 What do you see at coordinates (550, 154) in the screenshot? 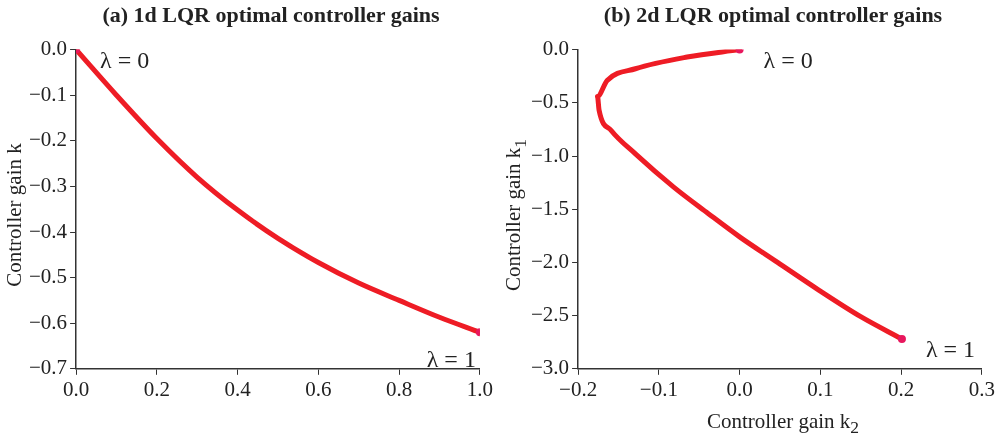
I see `y-tick-label: −1.0` at bounding box center [550, 154].